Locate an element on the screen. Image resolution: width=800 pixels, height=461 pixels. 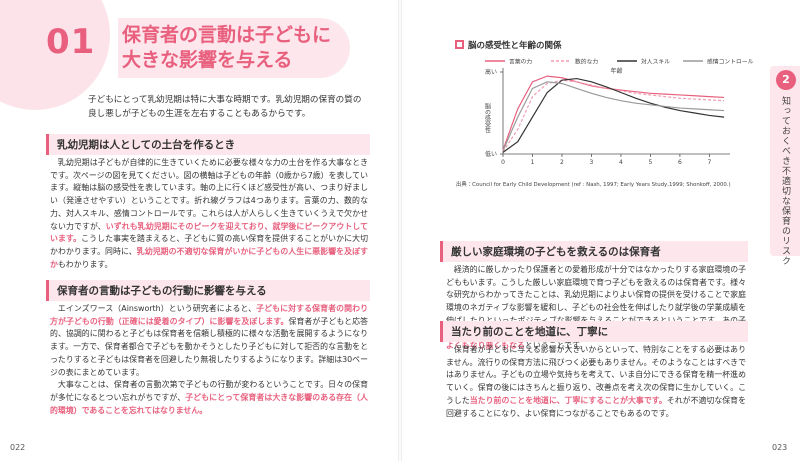
y-tick-label: 高い is located at coordinates (491, 72).